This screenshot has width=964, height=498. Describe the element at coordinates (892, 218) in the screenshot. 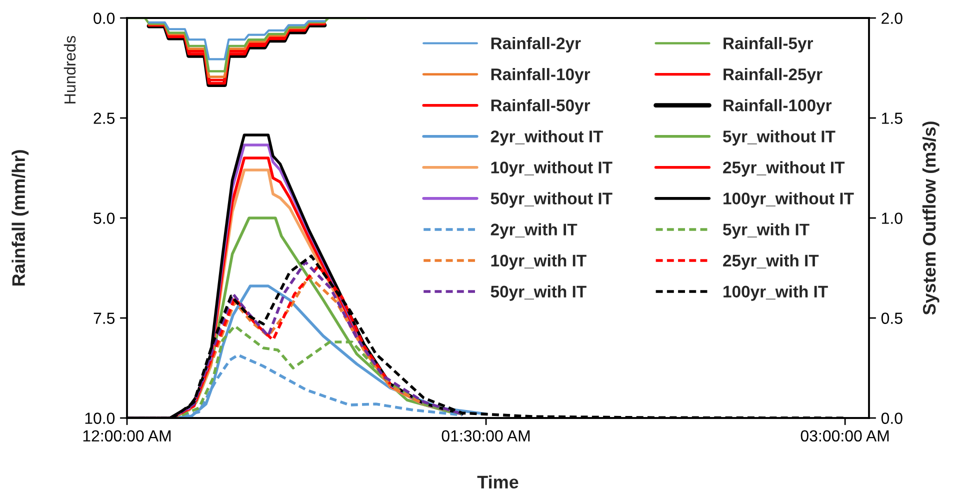

I see `y2-tick-label: 1.0` at that location.